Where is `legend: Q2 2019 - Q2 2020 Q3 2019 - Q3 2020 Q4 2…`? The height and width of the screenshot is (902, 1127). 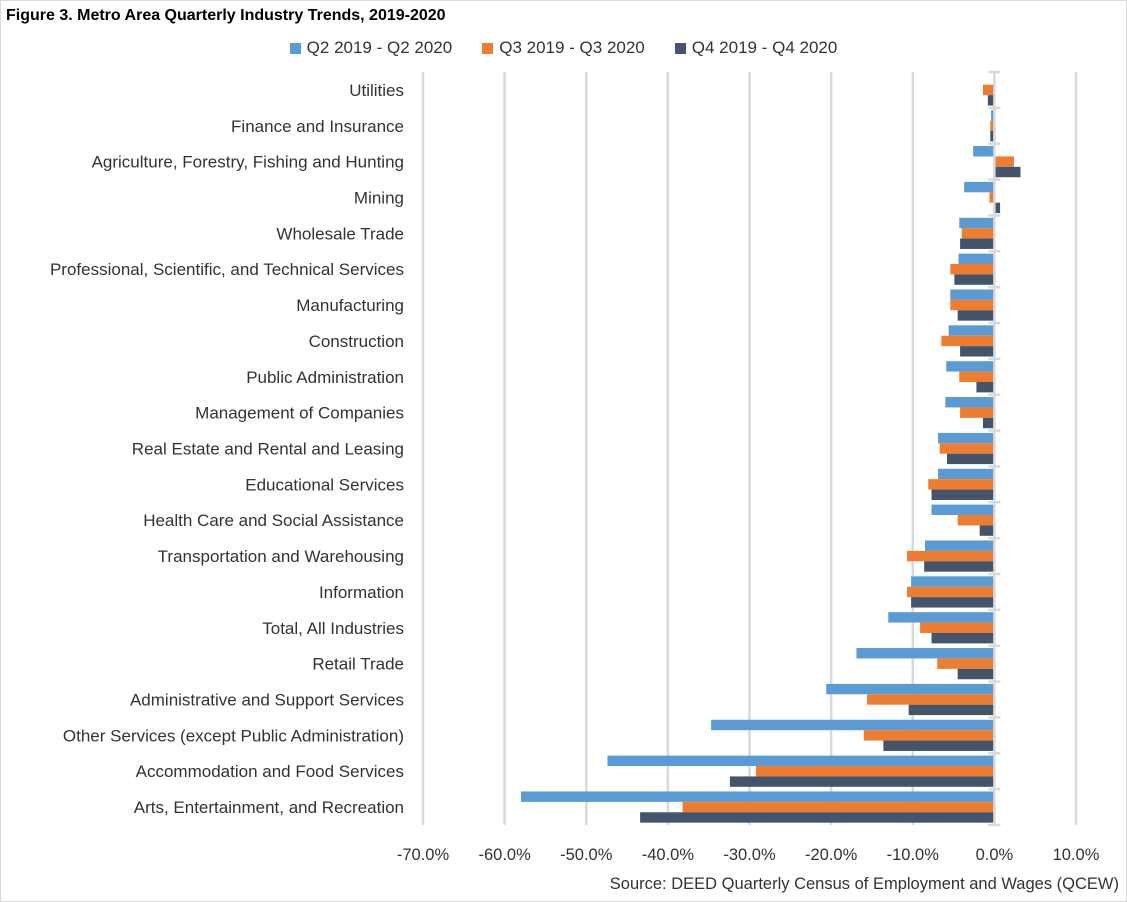 legend: Q2 2019 - Q2 2020 Q3 2019 - Q3 2020 Q4 2… is located at coordinates (563, 48).